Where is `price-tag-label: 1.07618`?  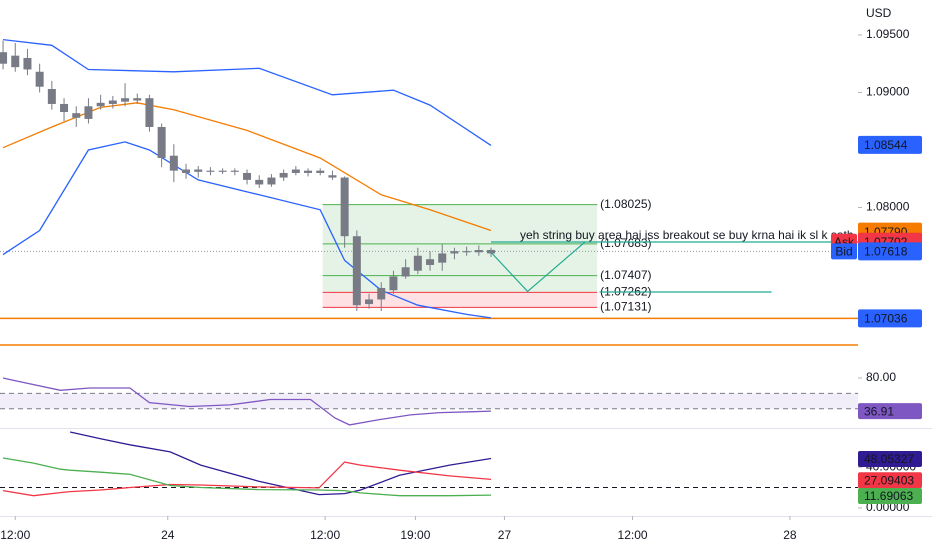 price-tag-label: 1.07618 is located at coordinates (886, 252).